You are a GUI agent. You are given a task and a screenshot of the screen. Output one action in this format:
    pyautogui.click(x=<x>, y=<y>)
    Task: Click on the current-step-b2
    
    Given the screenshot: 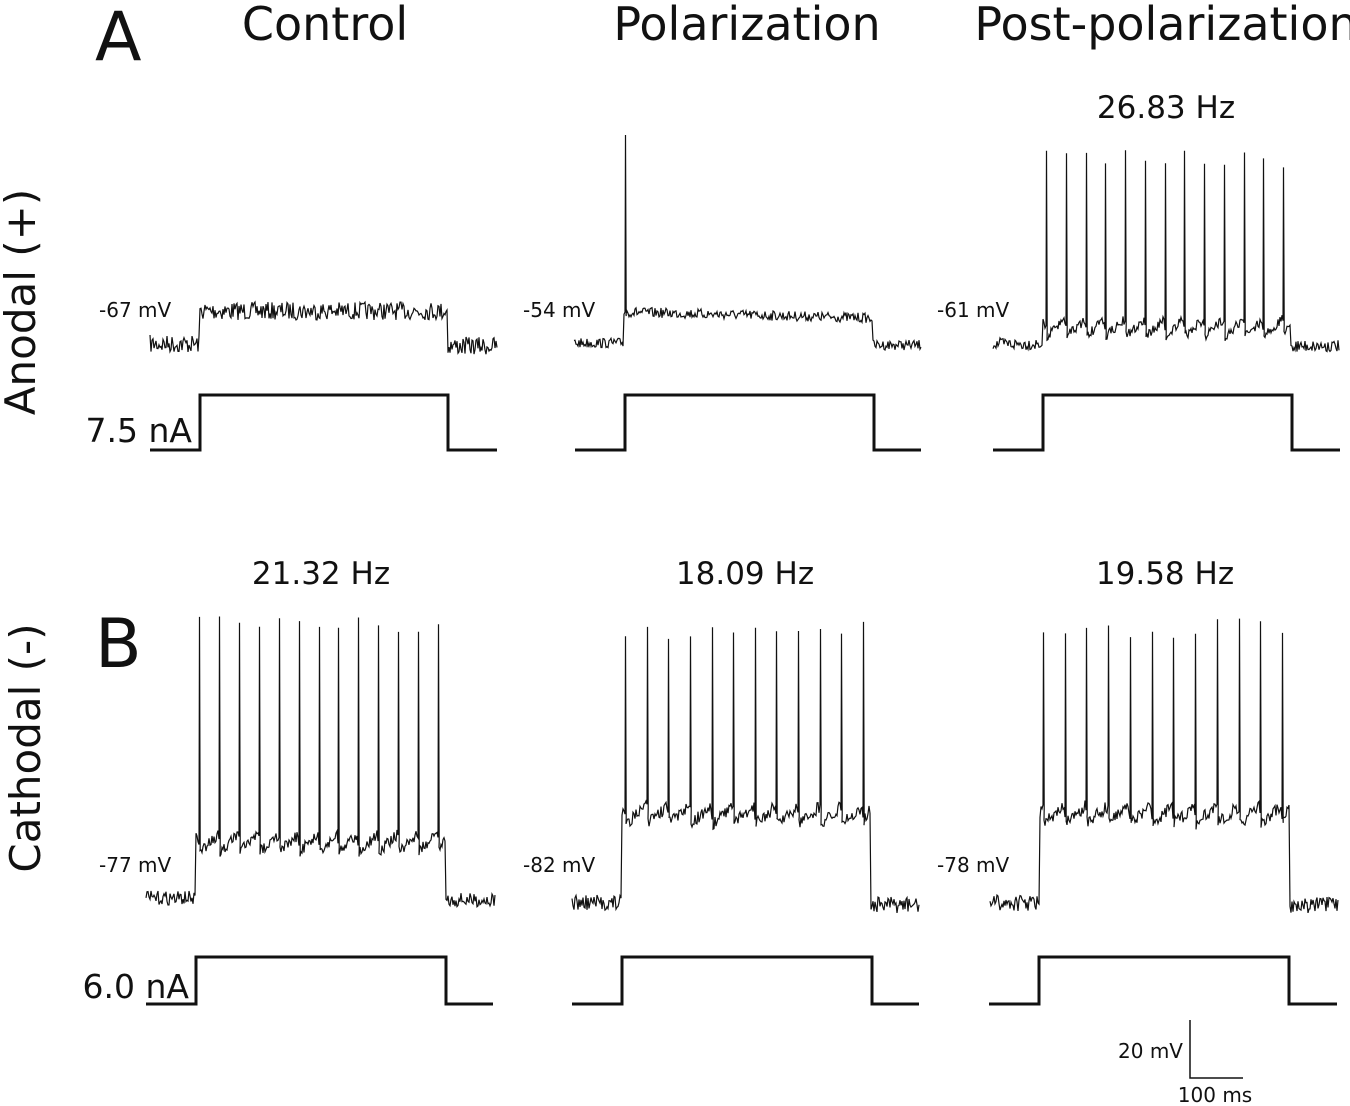 What is the action you would take?
    pyautogui.click(x=745, y=980)
    